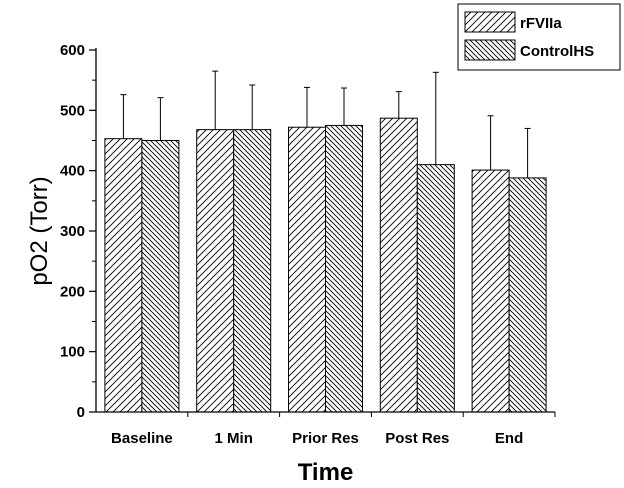 This screenshot has height=488, width=624. Describe the element at coordinates (509, 438) in the screenshot. I see `x-tick-label: End` at that location.